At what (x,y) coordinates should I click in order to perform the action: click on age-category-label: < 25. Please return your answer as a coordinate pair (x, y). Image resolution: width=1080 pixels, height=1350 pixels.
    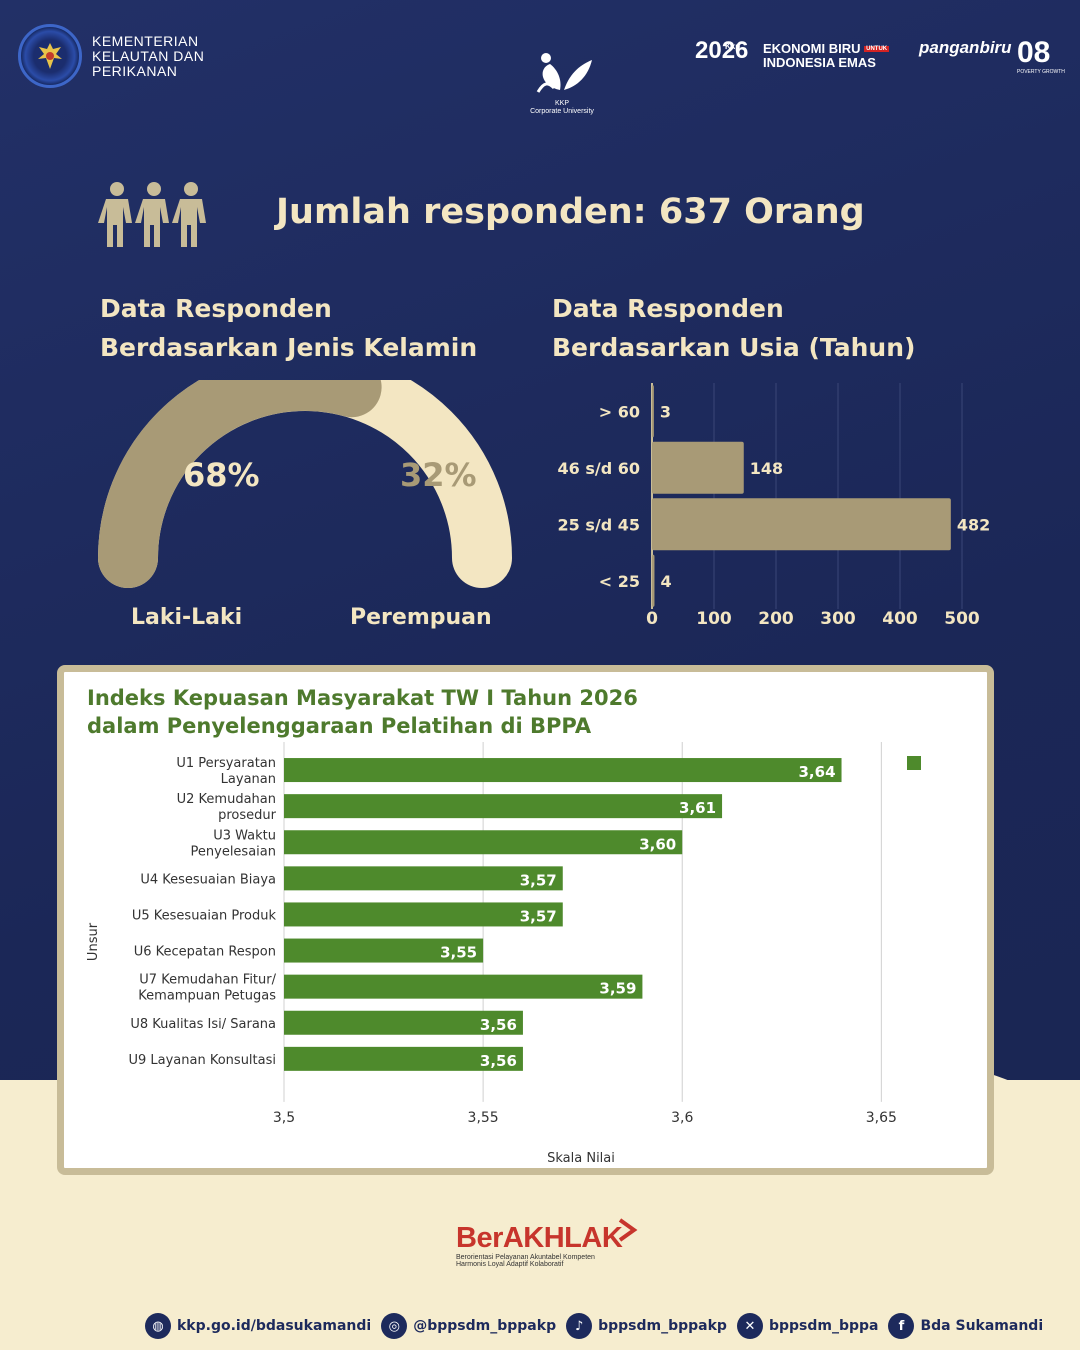
    Looking at the image, I should click on (619, 581).